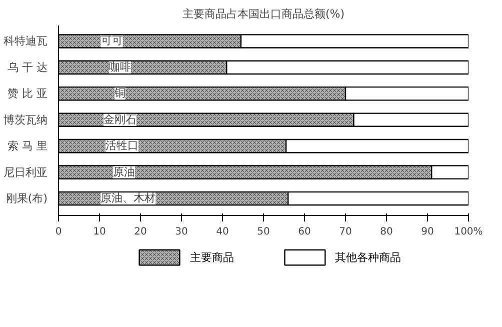 The height and width of the screenshot is (327, 502). Describe the element at coordinates (28, 93) in the screenshot. I see `y-tick-label: 赞 比 亚` at that location.